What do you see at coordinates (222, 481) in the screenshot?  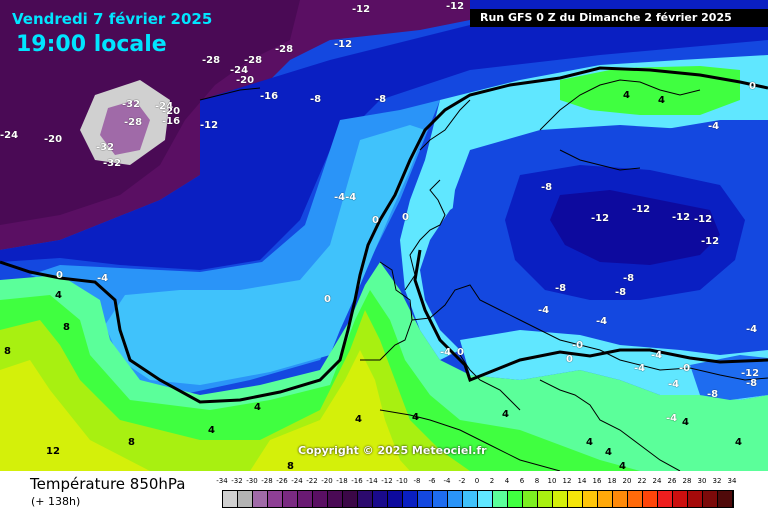 I see `scale-tick-label: -34` at bounding box center [222, 481].